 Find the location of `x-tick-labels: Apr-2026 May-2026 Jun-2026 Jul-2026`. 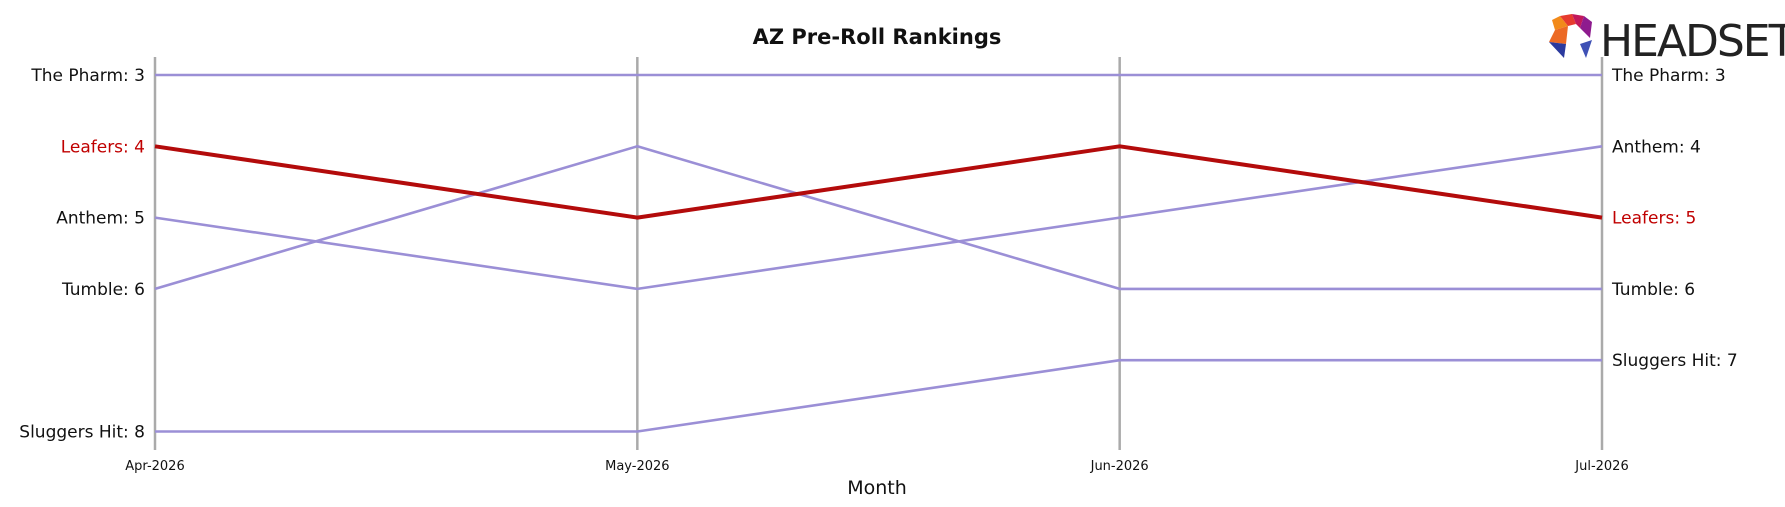

x-tick-labels: Apr-2026 May-2026 Jun-2026 Jul-2026 is located at coordinates (876, 466).